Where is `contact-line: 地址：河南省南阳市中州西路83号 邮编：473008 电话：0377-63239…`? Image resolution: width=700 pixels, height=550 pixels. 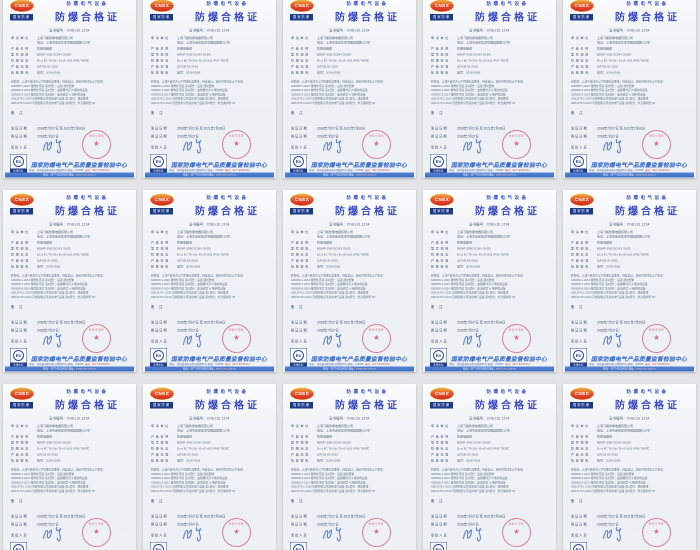
contact-line: 地址：河南省南阳市中州西路83号 邮编：473008 电话：0377-63239… is located at coordinates (69, 170).